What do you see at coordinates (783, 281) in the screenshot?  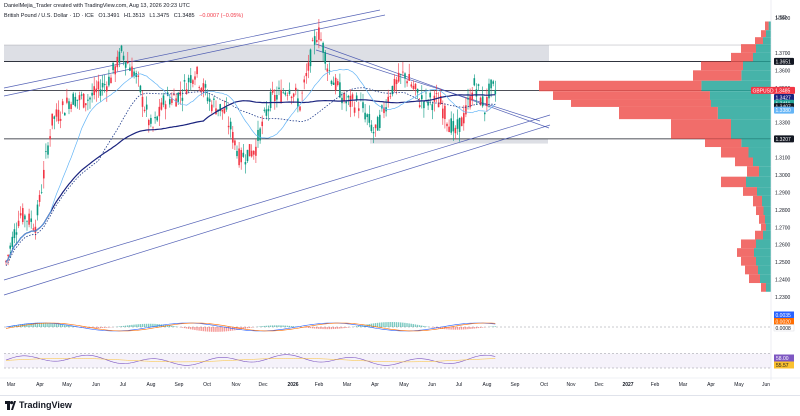 I see `price-tick-label: 1.2400` at bounding box center [783, 281].